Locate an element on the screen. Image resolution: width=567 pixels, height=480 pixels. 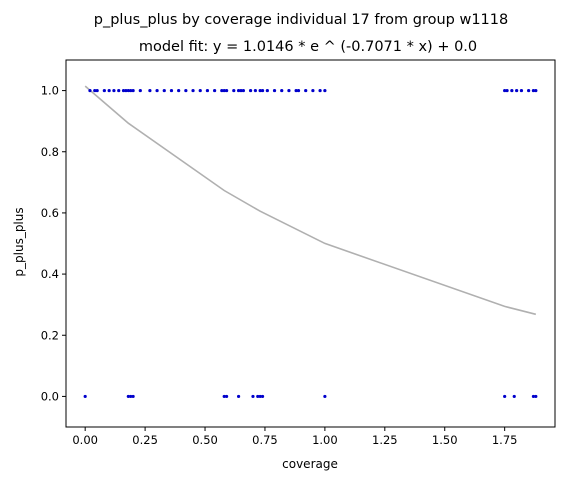
y-tick-label: 0.8 is located at coordinates (50, 152).